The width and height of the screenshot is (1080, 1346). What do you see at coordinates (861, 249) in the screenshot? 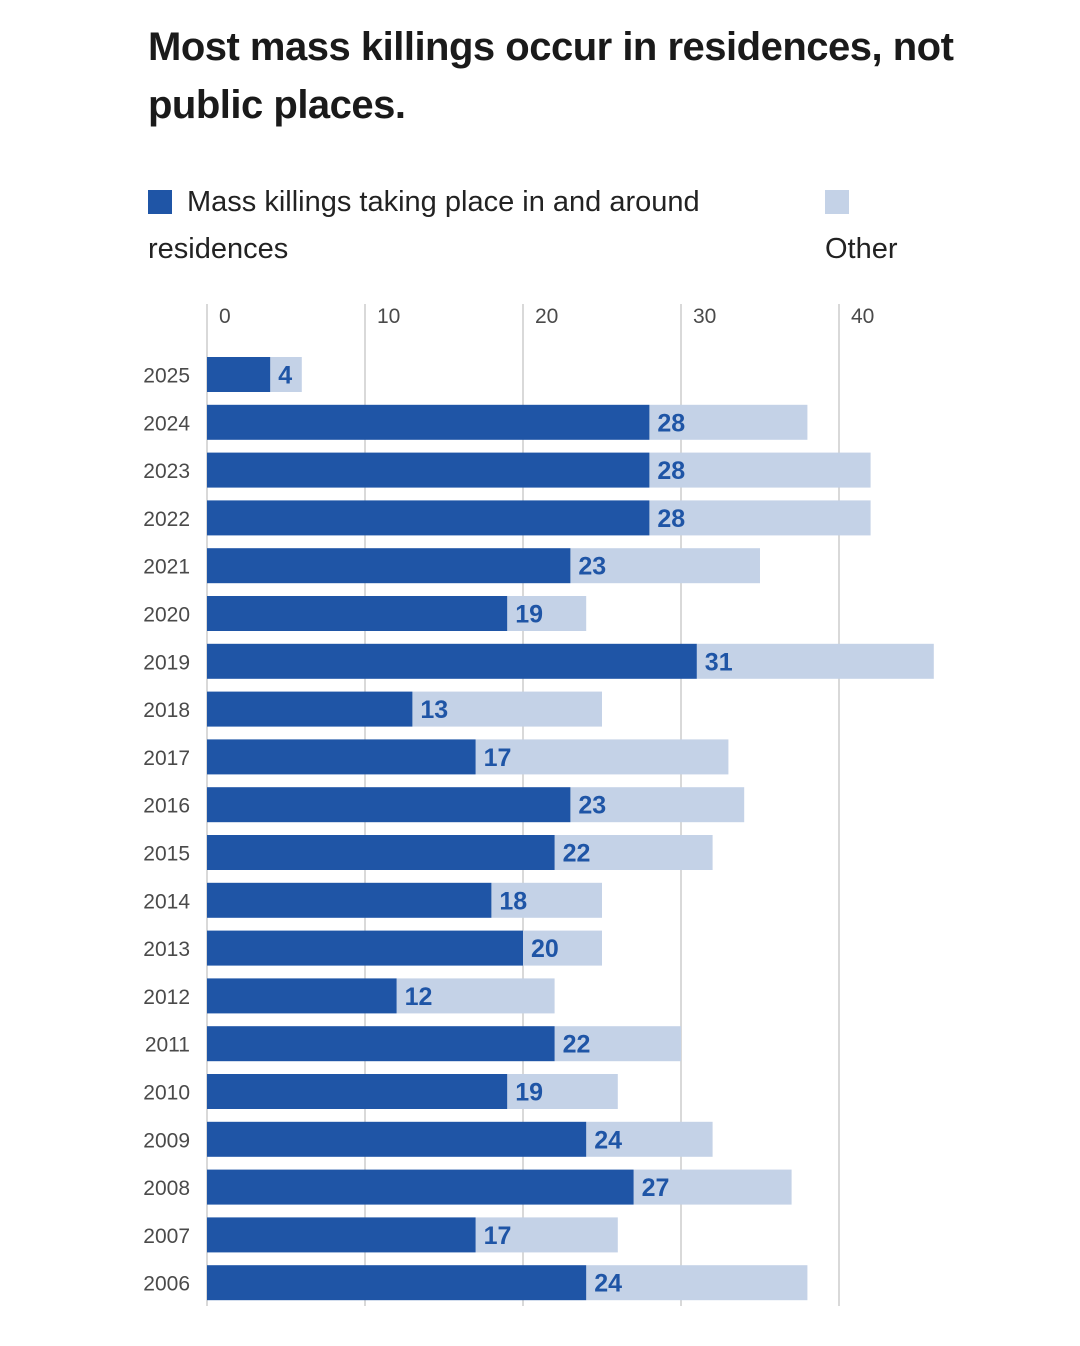
I see `legend-label-other: Other` at bounding box center [861, 249].